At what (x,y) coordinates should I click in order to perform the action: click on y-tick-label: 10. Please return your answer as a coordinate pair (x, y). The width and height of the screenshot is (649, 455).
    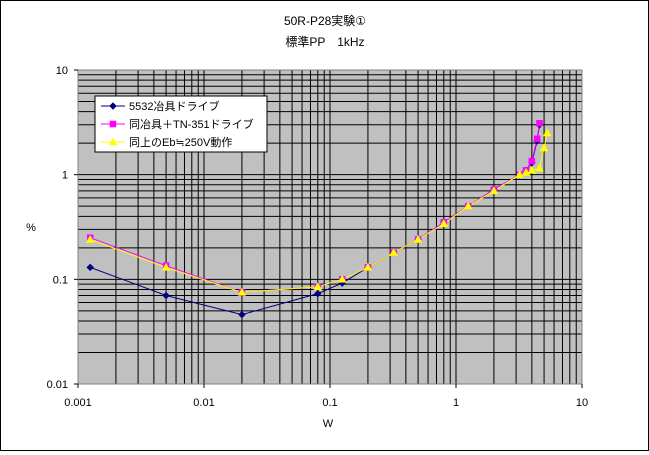
    Looking at the image, I should click on (62, 71).